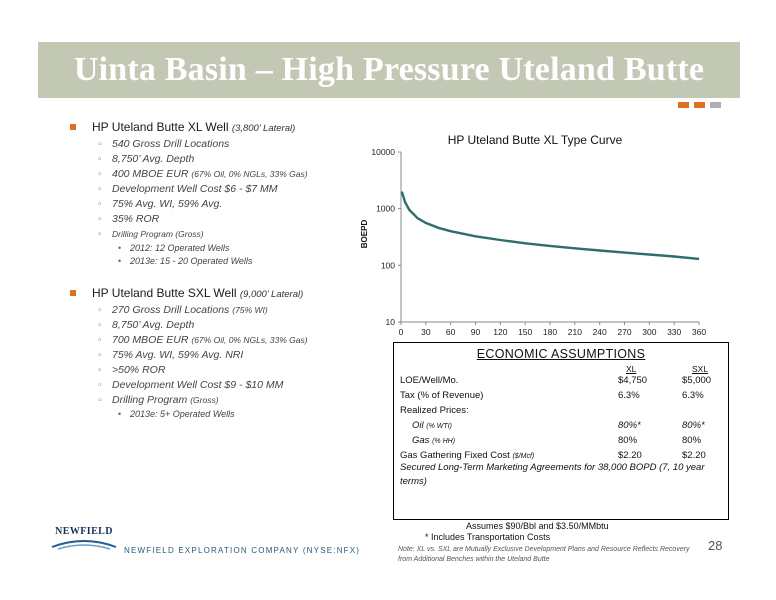 The height and width of the screenshot is (600, 776). What do you see at coordinates (215, 310) in the screenshot?
I see `sxl-item: ▫ 270 Gross Drill Locations (75% WI)` at bounding box center [215, 310].